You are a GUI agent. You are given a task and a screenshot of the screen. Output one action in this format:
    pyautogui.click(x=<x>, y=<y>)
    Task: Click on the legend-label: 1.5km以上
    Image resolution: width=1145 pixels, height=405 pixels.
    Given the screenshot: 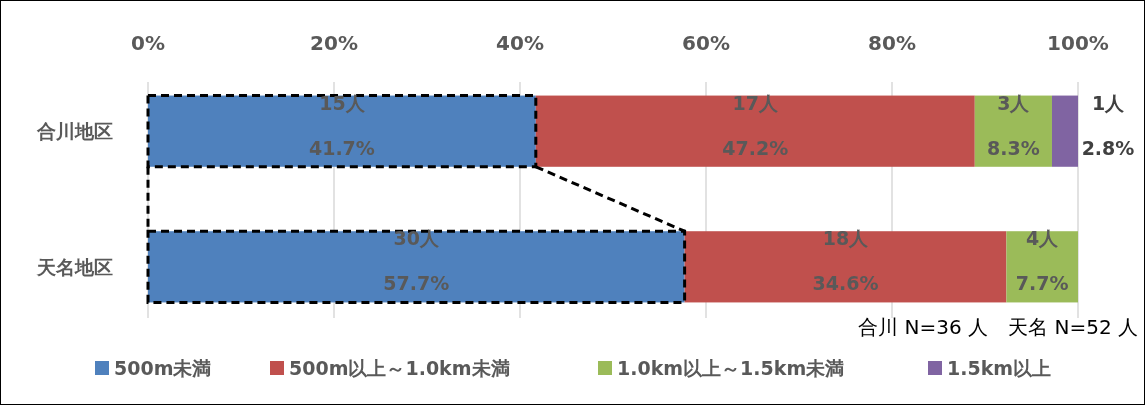 What is the action you would take?
    pyautogui.click(x=999, y=368)
    